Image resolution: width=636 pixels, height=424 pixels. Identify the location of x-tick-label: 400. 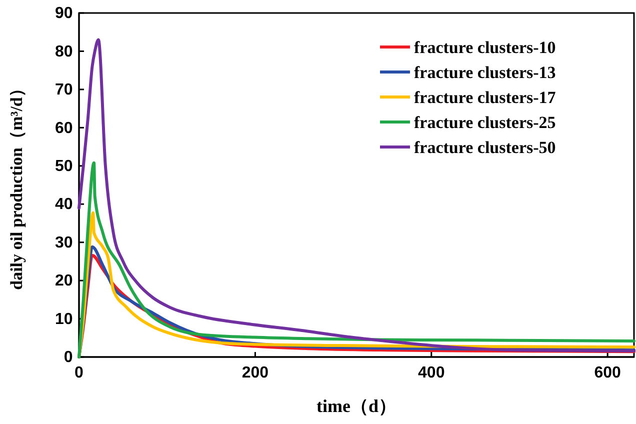
(431, 373).